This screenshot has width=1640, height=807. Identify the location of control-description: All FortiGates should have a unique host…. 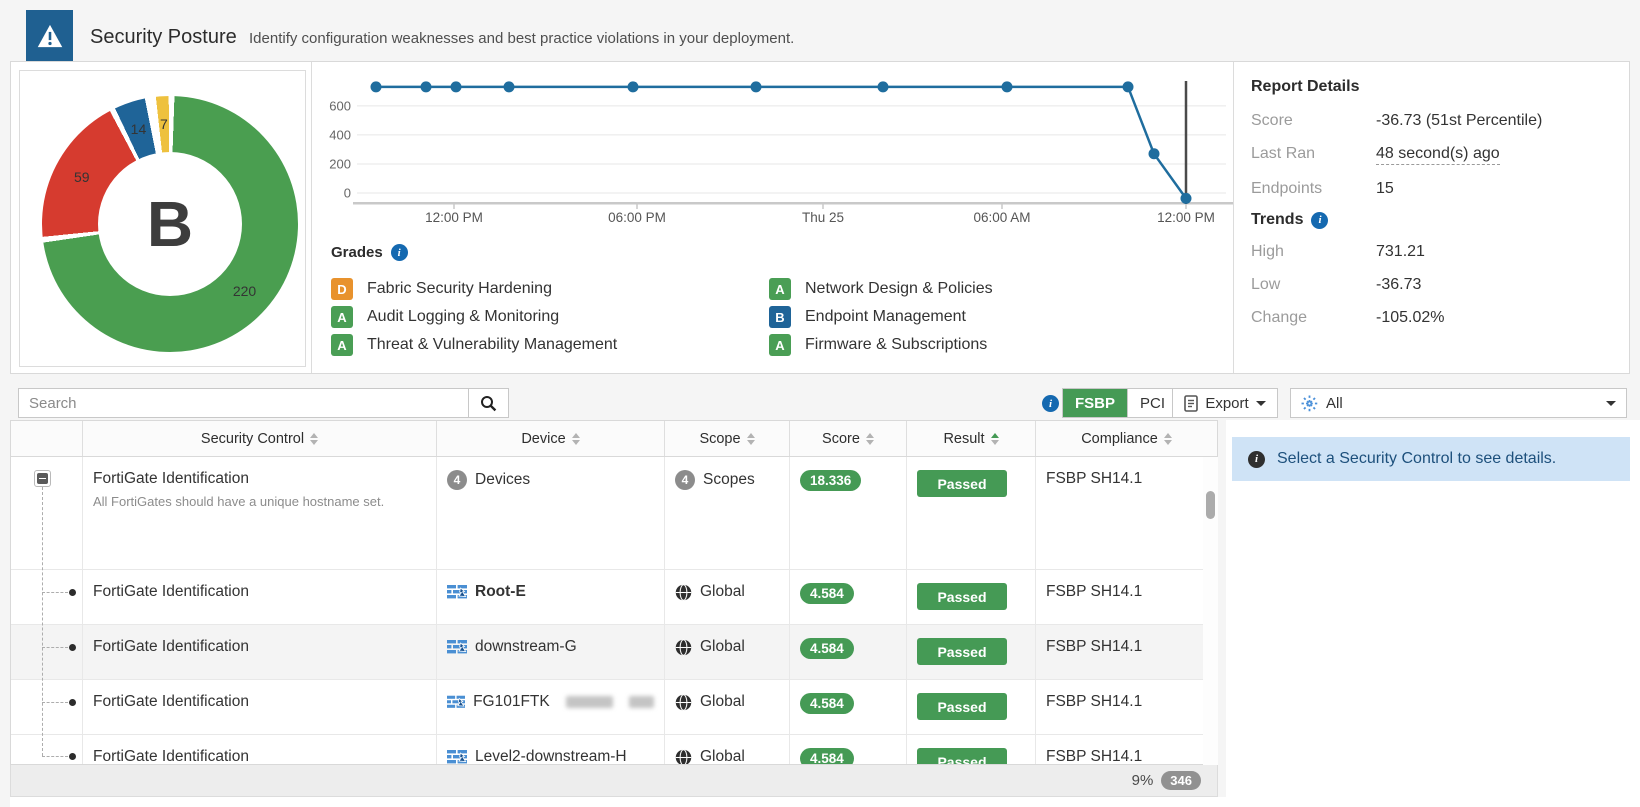
(239, 501).